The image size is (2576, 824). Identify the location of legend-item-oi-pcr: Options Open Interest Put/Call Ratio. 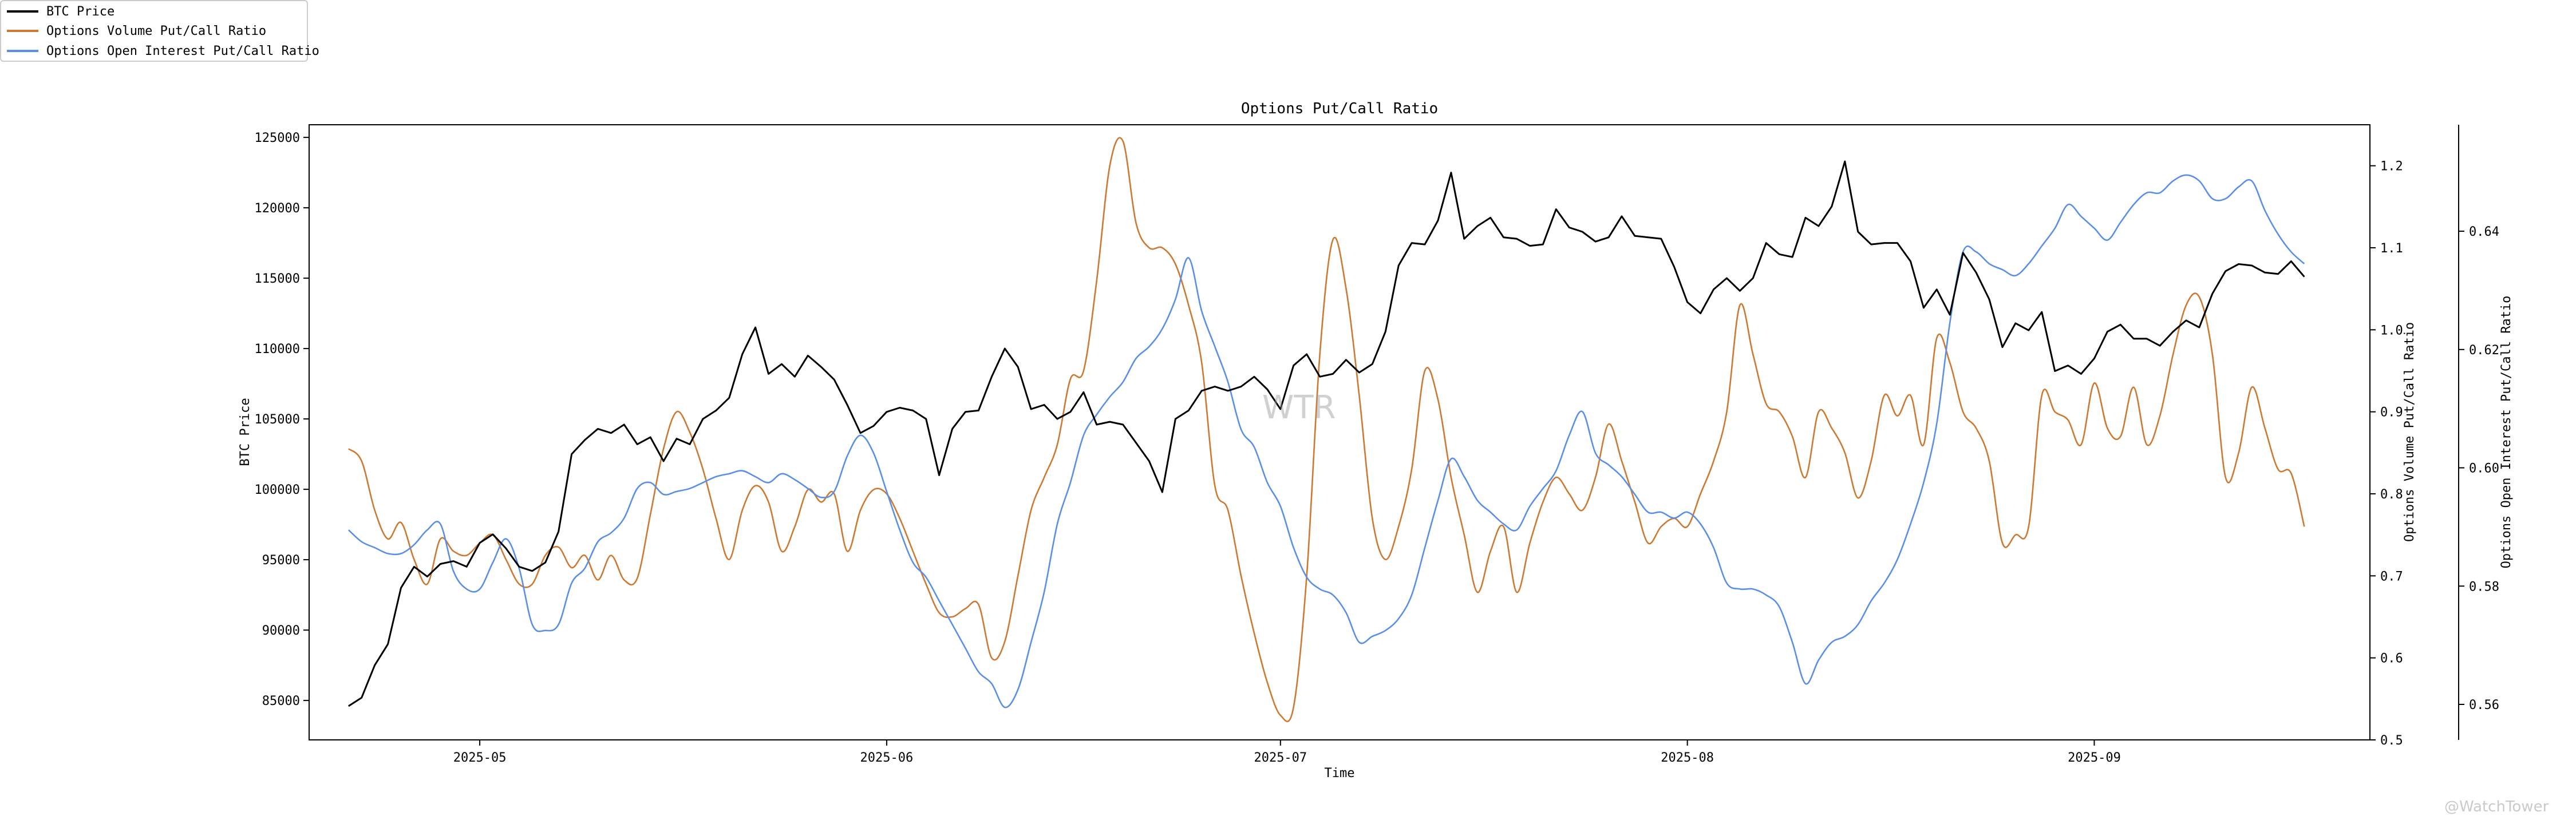
(163, 51).